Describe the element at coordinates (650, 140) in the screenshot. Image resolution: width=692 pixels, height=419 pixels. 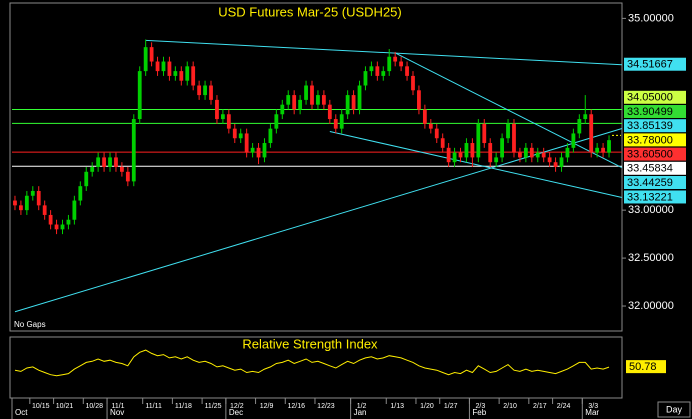
I see `level-label: 33.78000` at that location.